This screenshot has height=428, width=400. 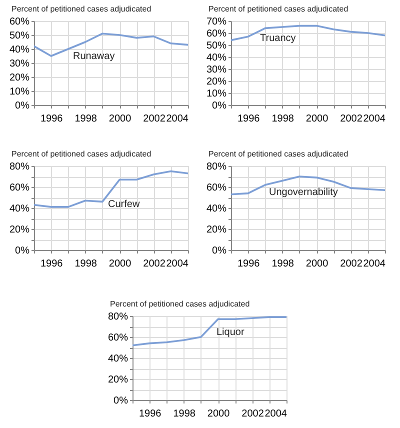 What do you see at coordinates (278, 38) in the screenshot?
I see `series-label: Truancy` at bounding box center [278, 38].